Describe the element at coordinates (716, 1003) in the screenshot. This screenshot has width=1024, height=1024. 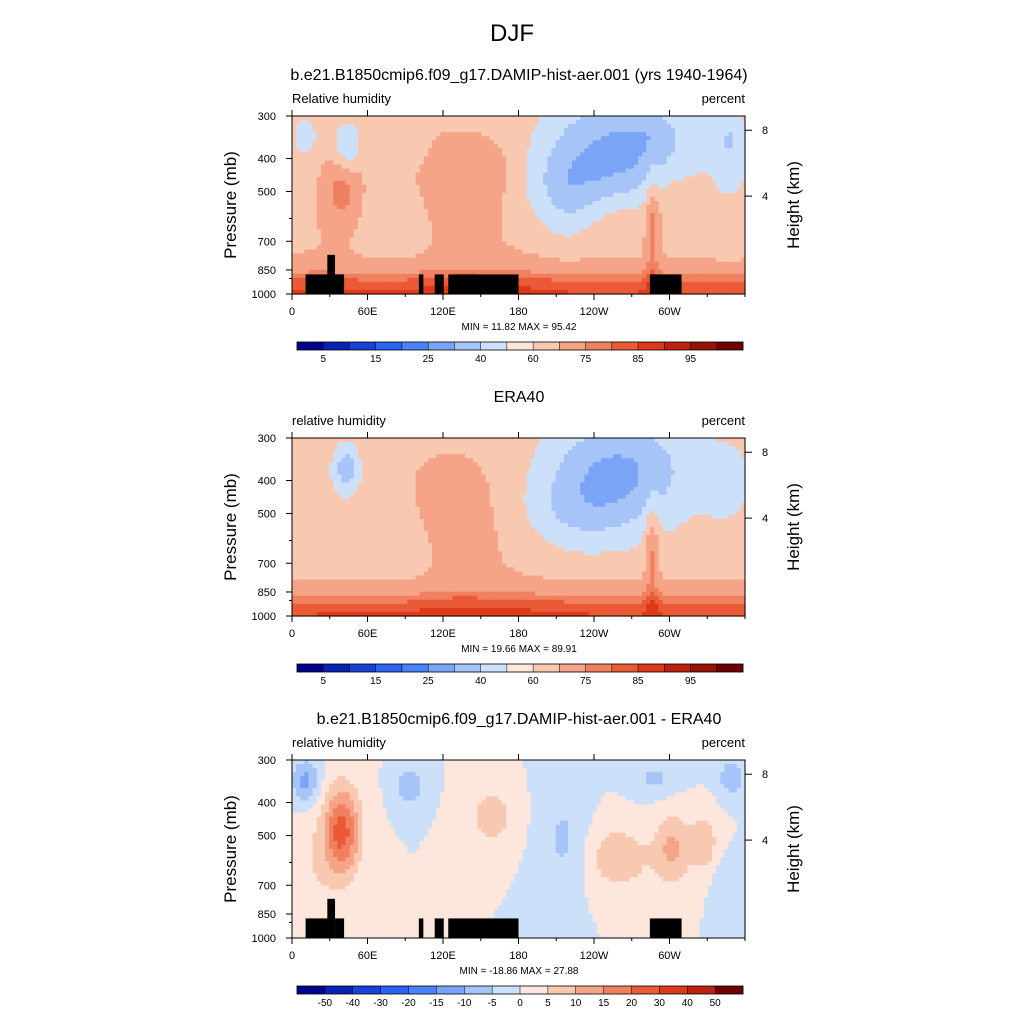
I see `colorbar-label: 50` at that location.